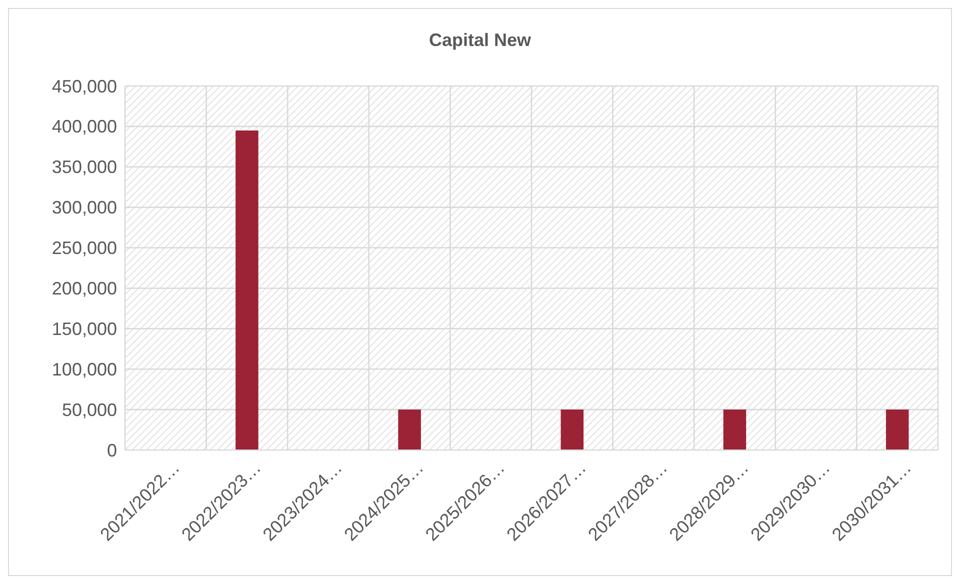  Describe the element at coordinates (84, 369) in the screenshot. I see `y-tick-label: 100,000` at that location.